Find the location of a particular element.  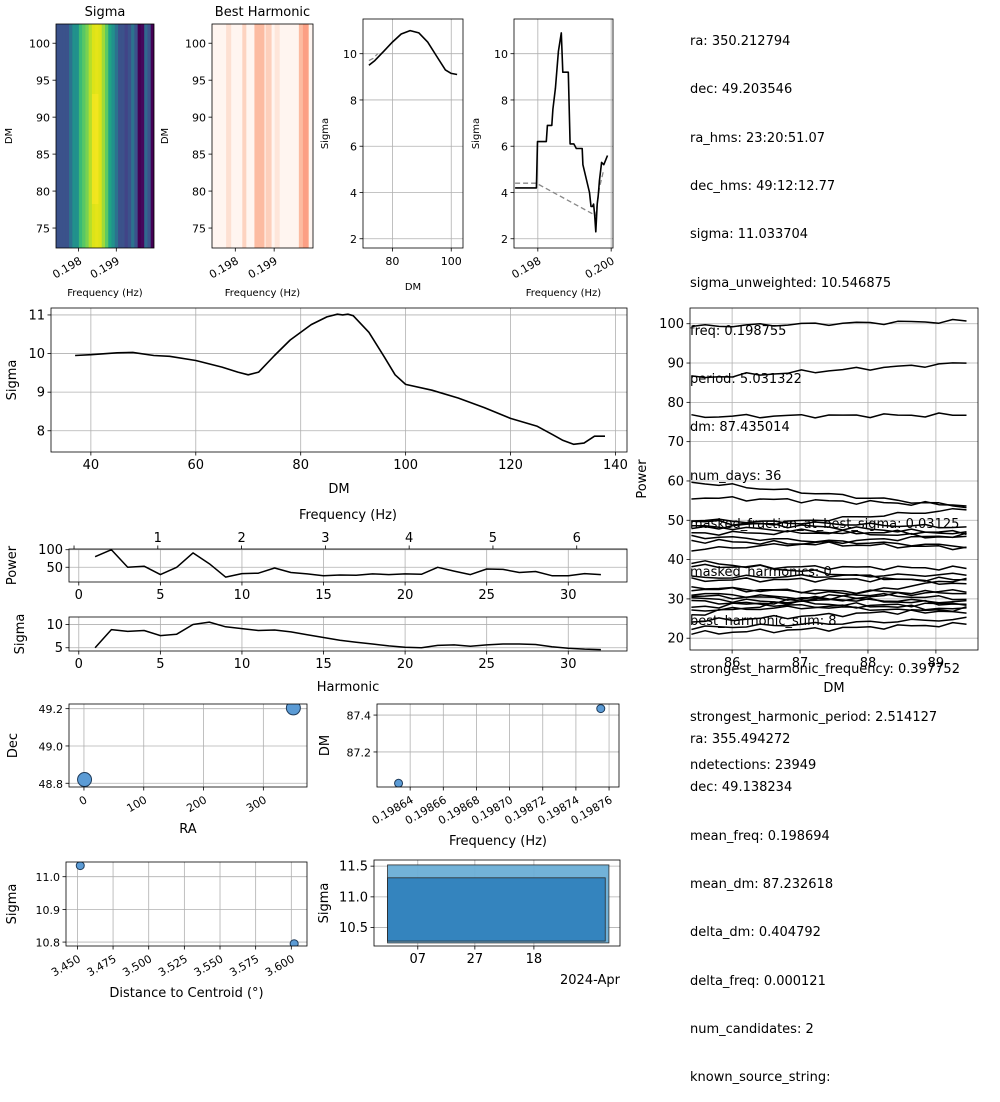

info-num-candidates: num_candidates: 2 is located at coordinates (752, 1029).